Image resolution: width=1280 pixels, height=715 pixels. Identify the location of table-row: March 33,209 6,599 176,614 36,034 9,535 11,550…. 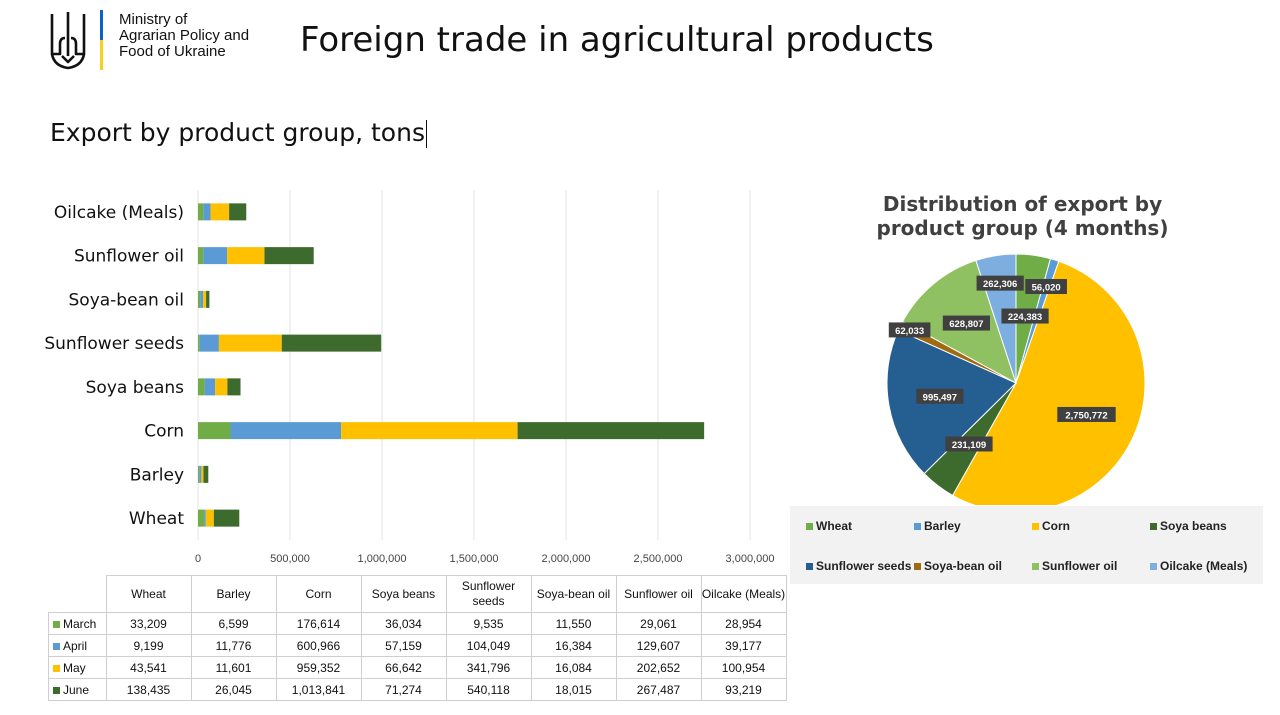
(417, 623).